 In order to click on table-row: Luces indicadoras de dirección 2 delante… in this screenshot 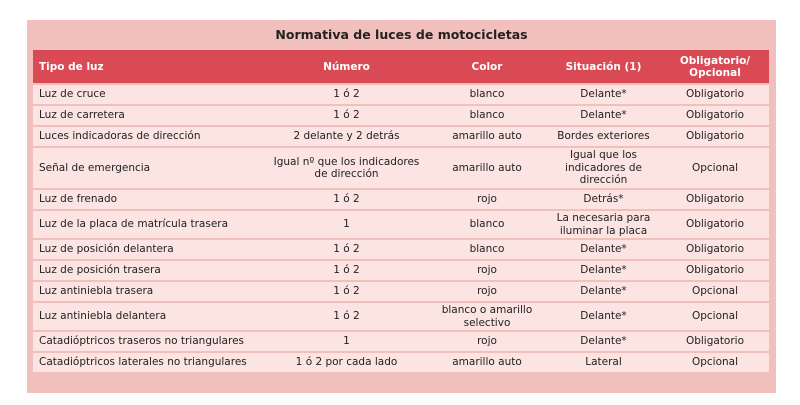, I will do `click(401, 136)`.